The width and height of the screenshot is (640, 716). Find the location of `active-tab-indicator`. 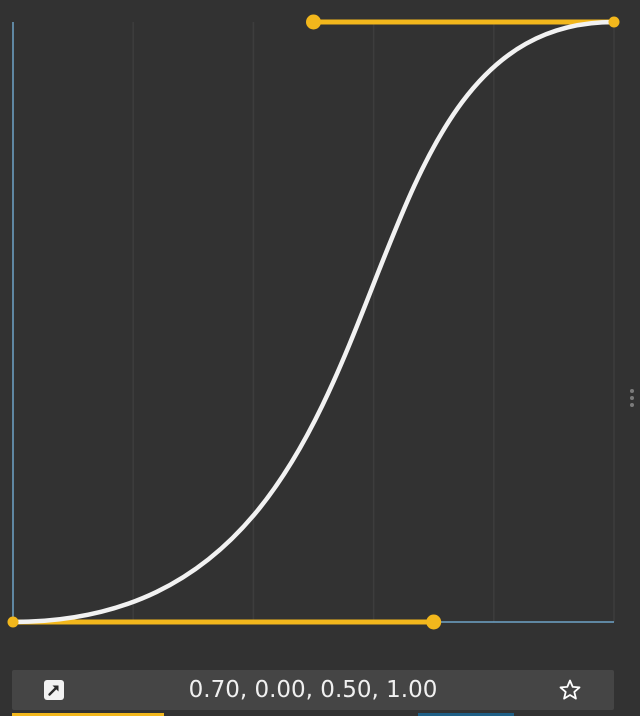

active-tab-indicator is located at coordinates (88, 714).